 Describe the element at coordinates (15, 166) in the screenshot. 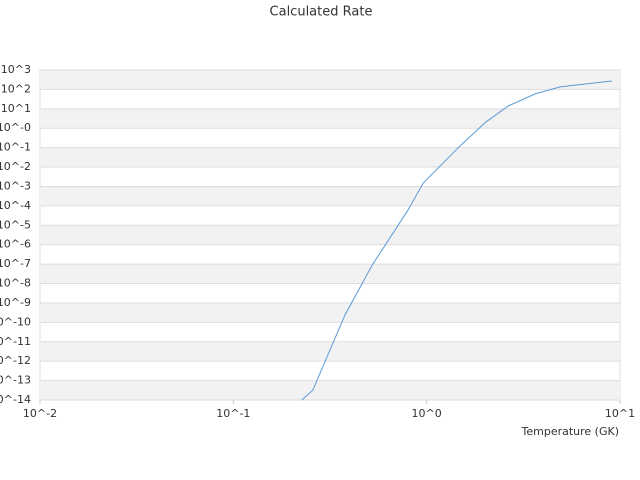

I see `y-tick-label: 10^-2` at that location.